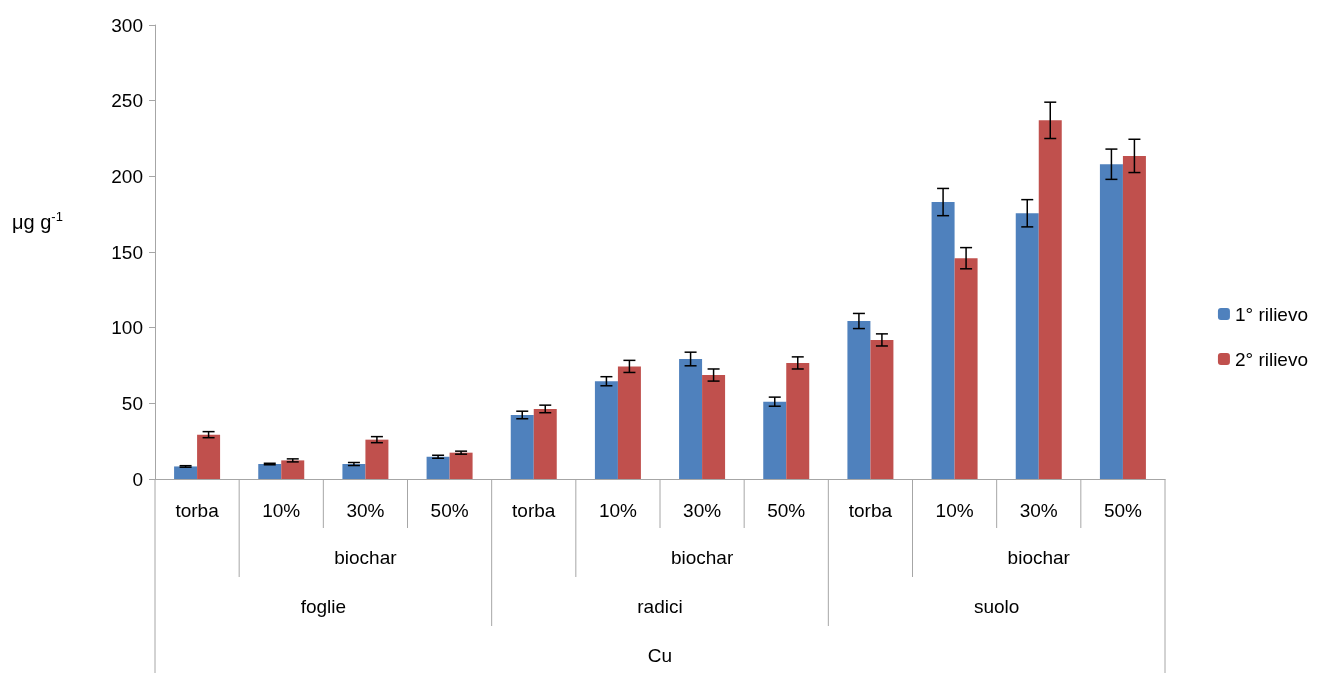  What do you see at coordinates (996, 606) in the screenshot?
I see `text: suolo` at bounding box center [996, 606].